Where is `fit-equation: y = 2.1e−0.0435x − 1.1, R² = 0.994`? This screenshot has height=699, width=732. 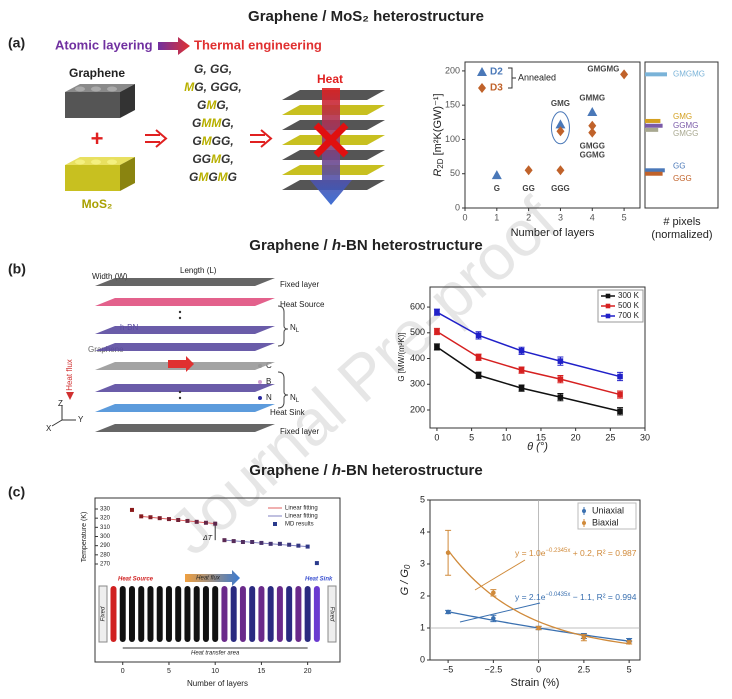
fit-equation: y = 2.1e−0.0435x − 1.1, R² = 0.994 is located at coordinates (576, 597).